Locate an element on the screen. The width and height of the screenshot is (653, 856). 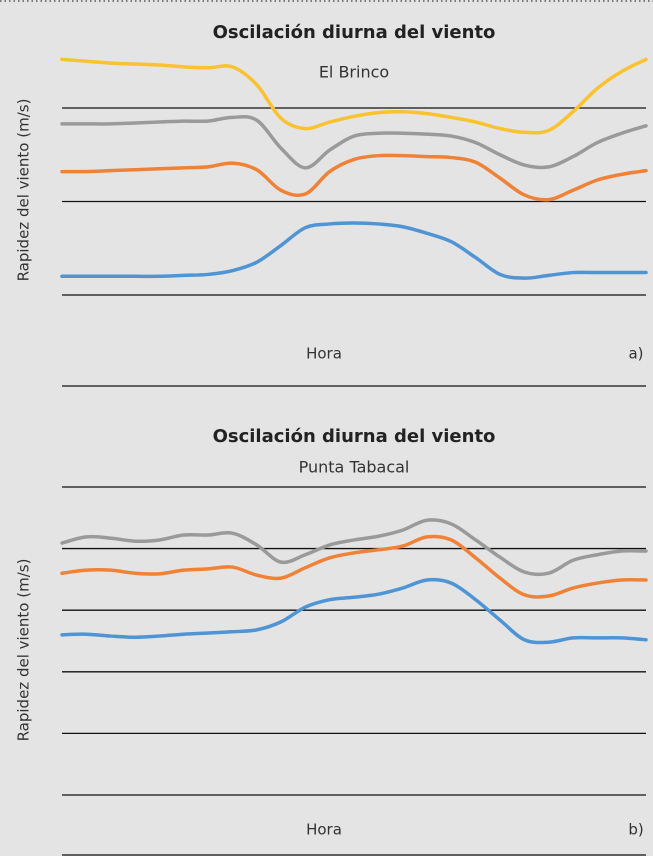
panel-annotation: b) is located at coordinates (635, 830).